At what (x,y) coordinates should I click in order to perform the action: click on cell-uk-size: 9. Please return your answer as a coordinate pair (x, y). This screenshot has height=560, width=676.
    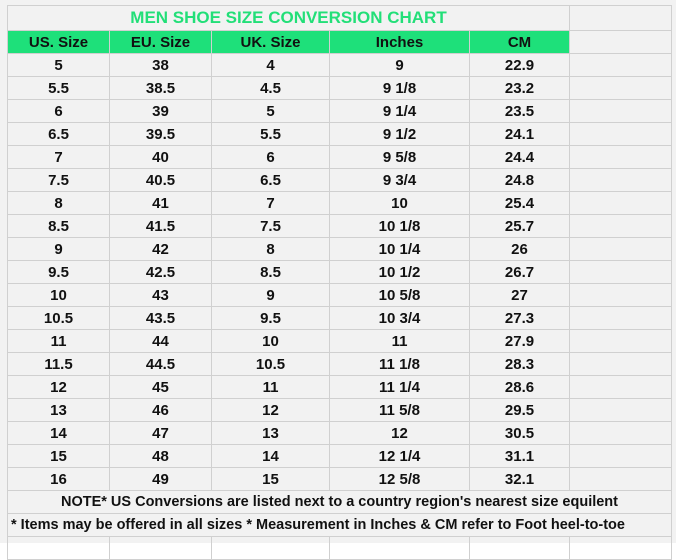
    Looking at the image, I should click on (270, 295).